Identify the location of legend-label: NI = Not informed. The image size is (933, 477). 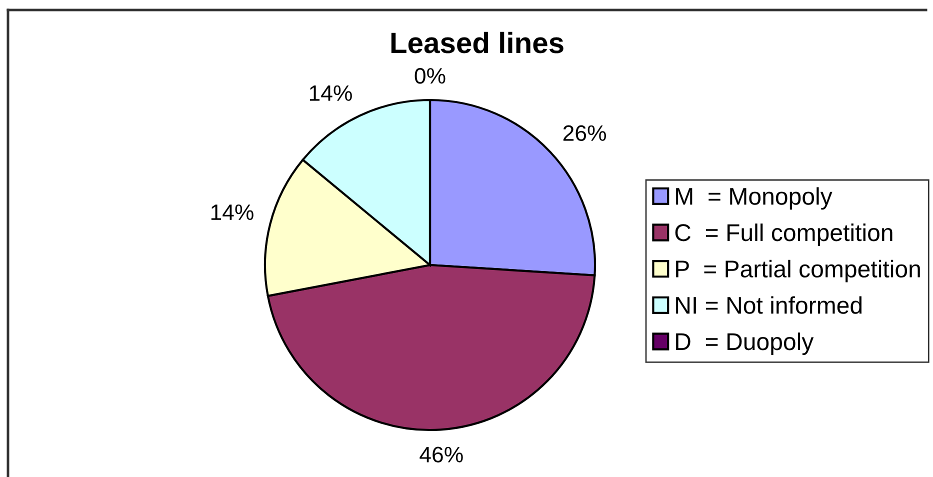
(769, 305).